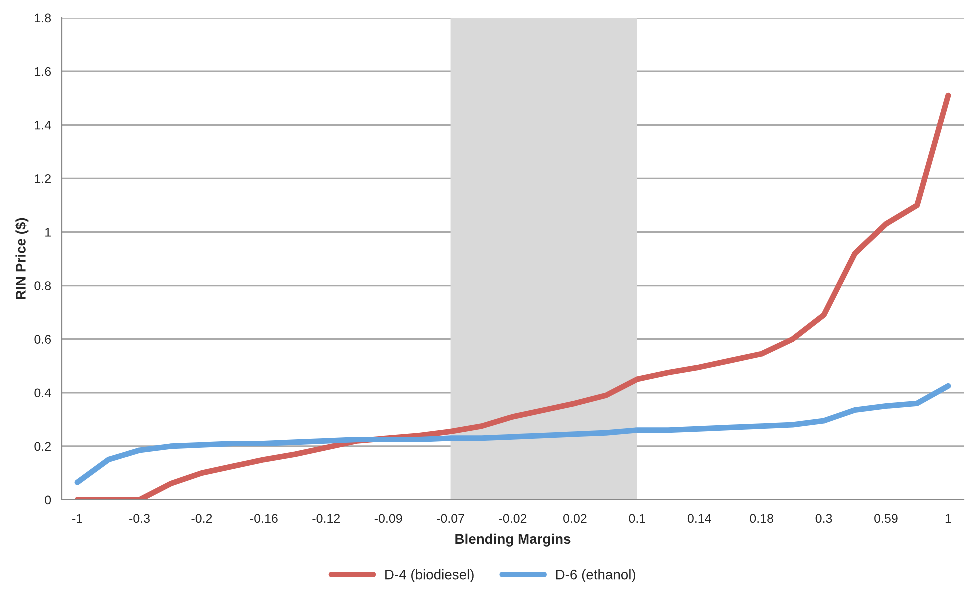 The width and height of the screenshot is (968, 592). I want to click on y-tick-label: 0.6, so click(43, 339).